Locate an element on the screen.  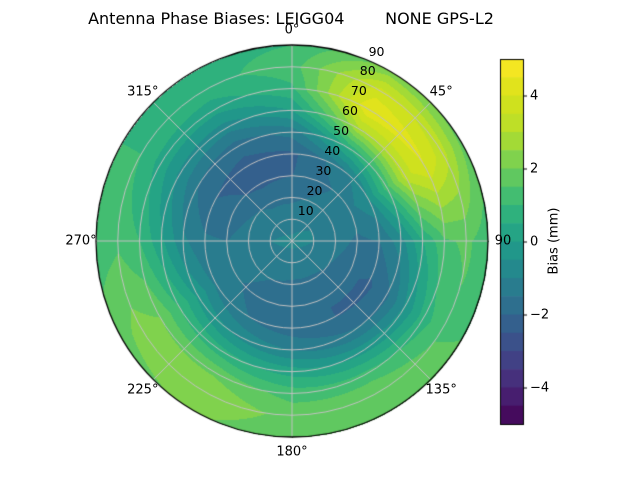
azimuth-tick-label: 90 is located at coordinates (503, 241).